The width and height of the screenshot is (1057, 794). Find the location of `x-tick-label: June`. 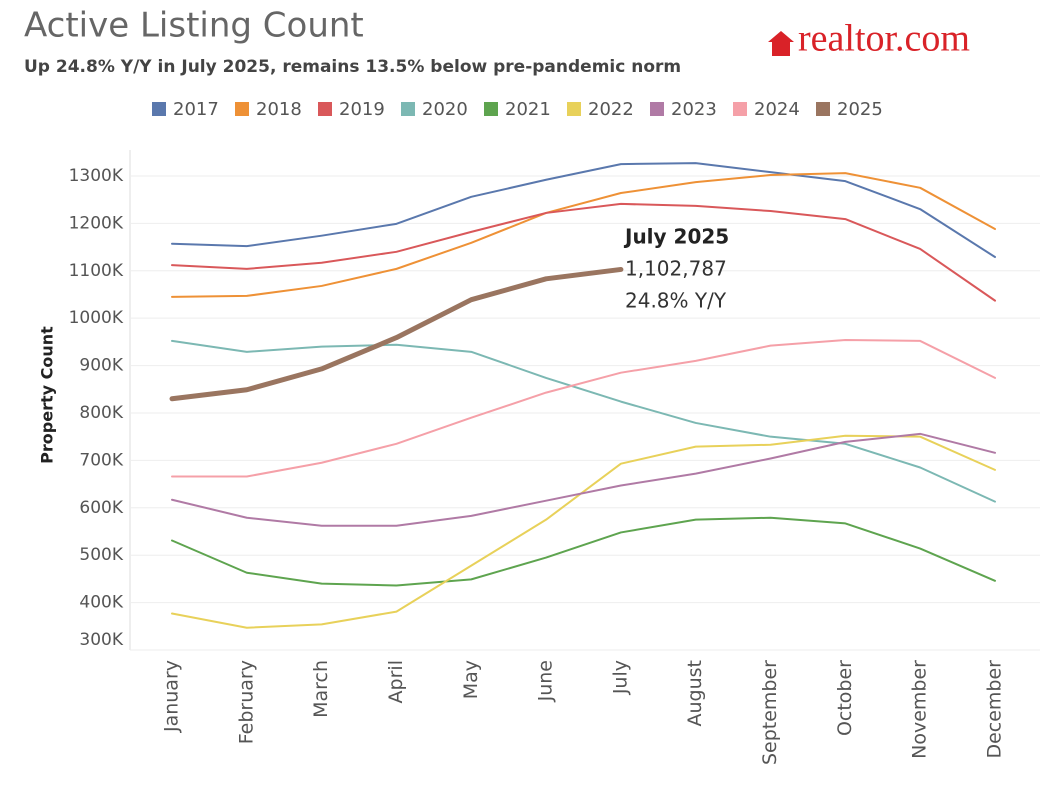

x-tick-label: June is located at coordinates (546, 681).